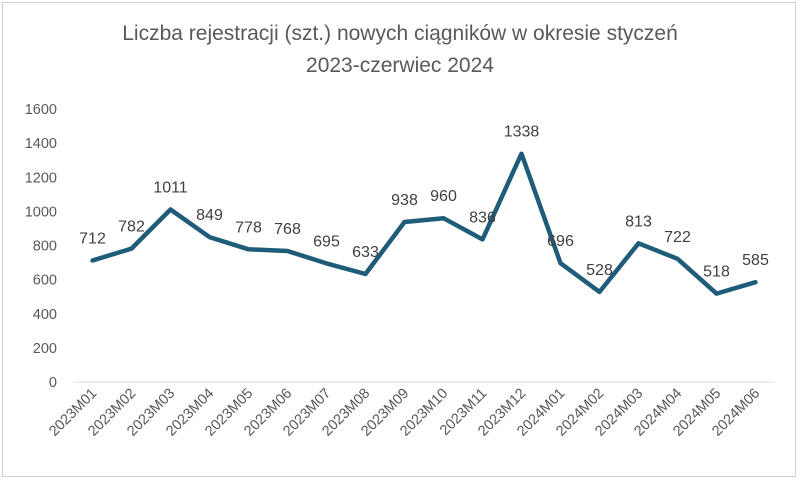  Describe the element at coordinates (716, 272) in the screenshot. I see `data-label: 518` at that location.